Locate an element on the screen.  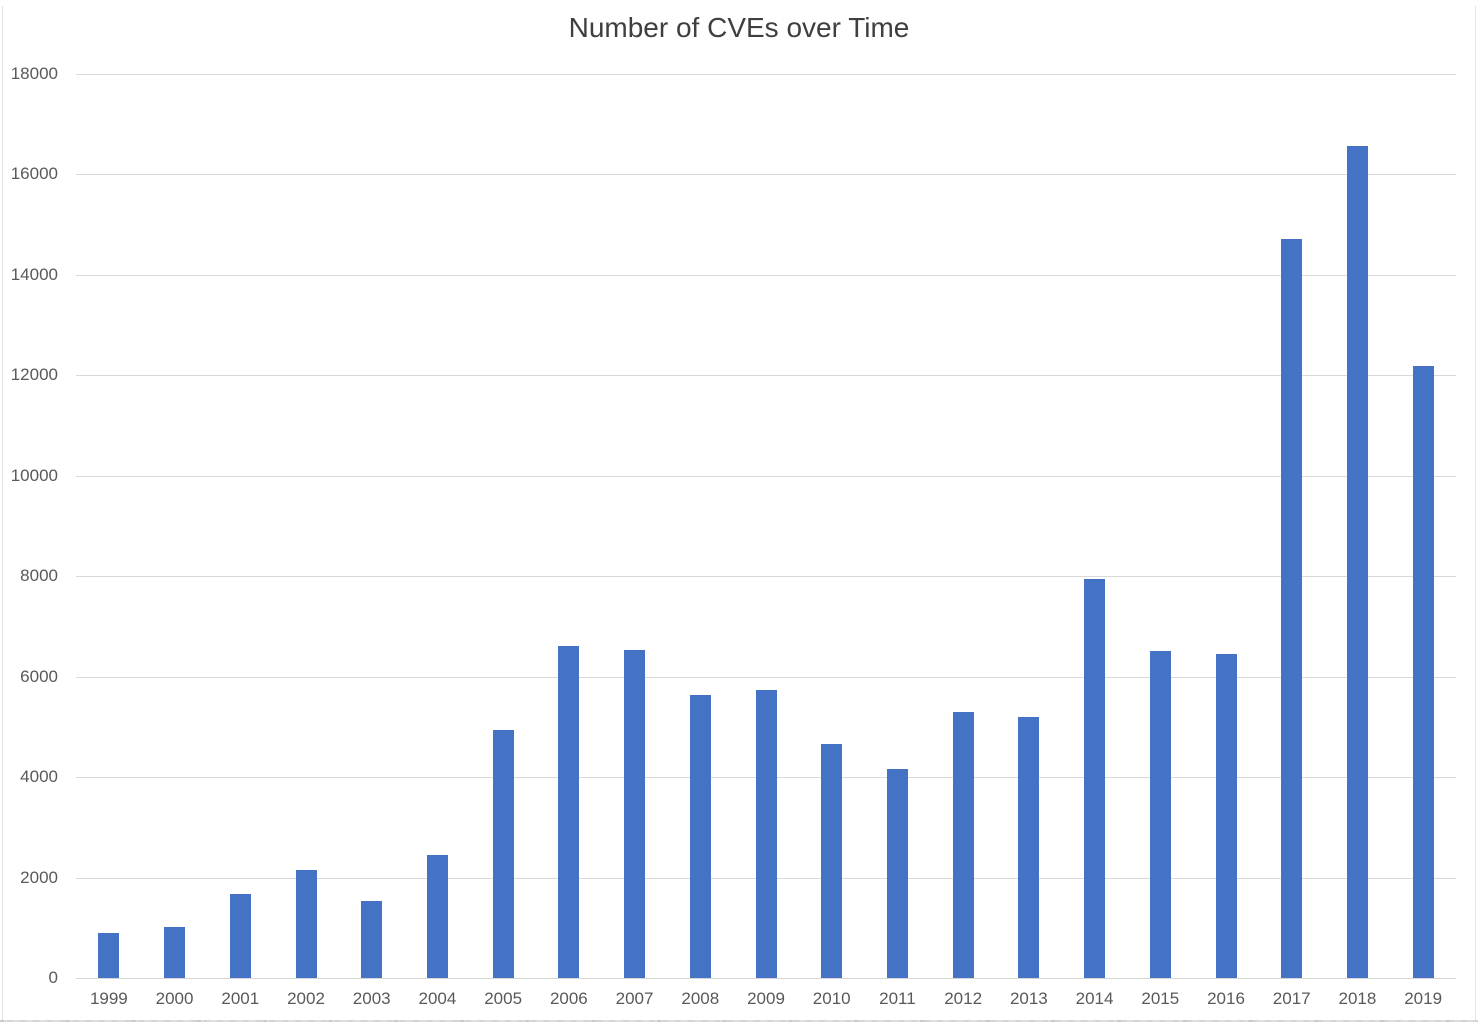
x-axis-label-2011: 2011 is located at coordinates (897, 998).